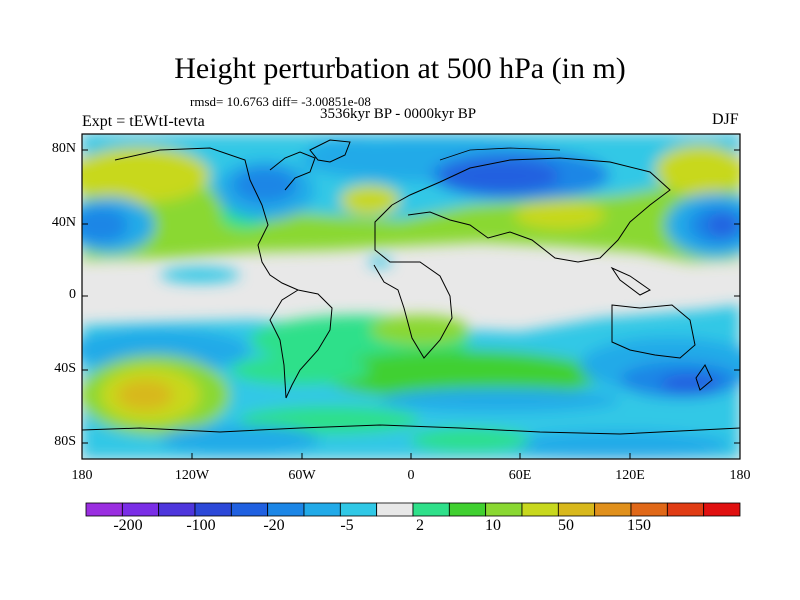  What do you see at coordinates (411, 475) in the screenshot?
I see `lon-tick-label: 0` at bounding box center [411, 475].